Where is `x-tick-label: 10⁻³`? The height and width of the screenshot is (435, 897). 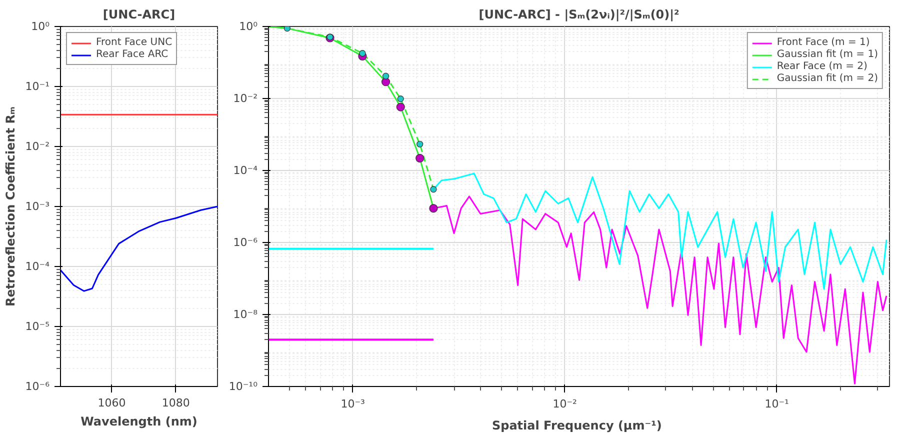
x-tick-label: 10⁻³ is located at coordinates (352, 404).